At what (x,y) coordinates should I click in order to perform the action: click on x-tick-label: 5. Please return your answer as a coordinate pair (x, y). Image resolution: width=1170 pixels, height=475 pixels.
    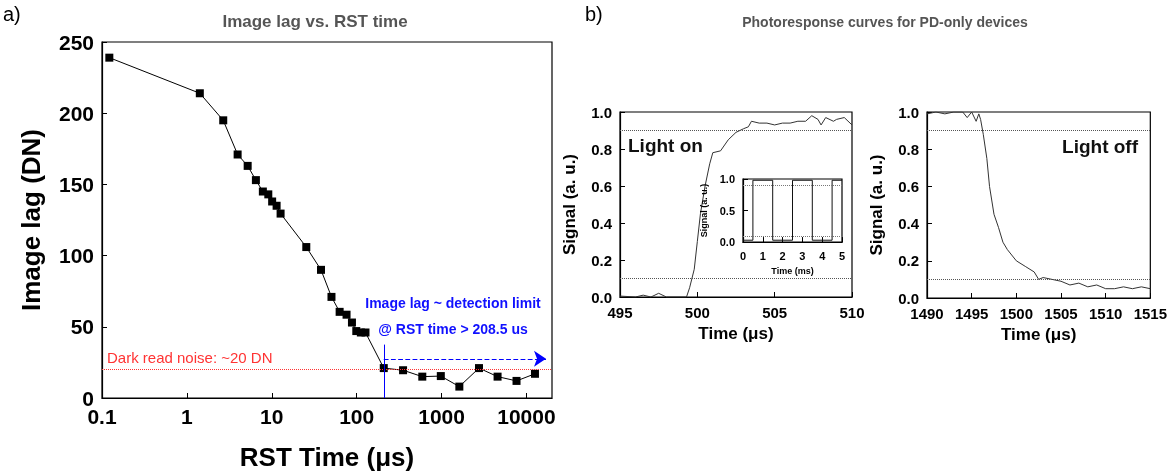
    Looking at the image, I should click on (842, 255).